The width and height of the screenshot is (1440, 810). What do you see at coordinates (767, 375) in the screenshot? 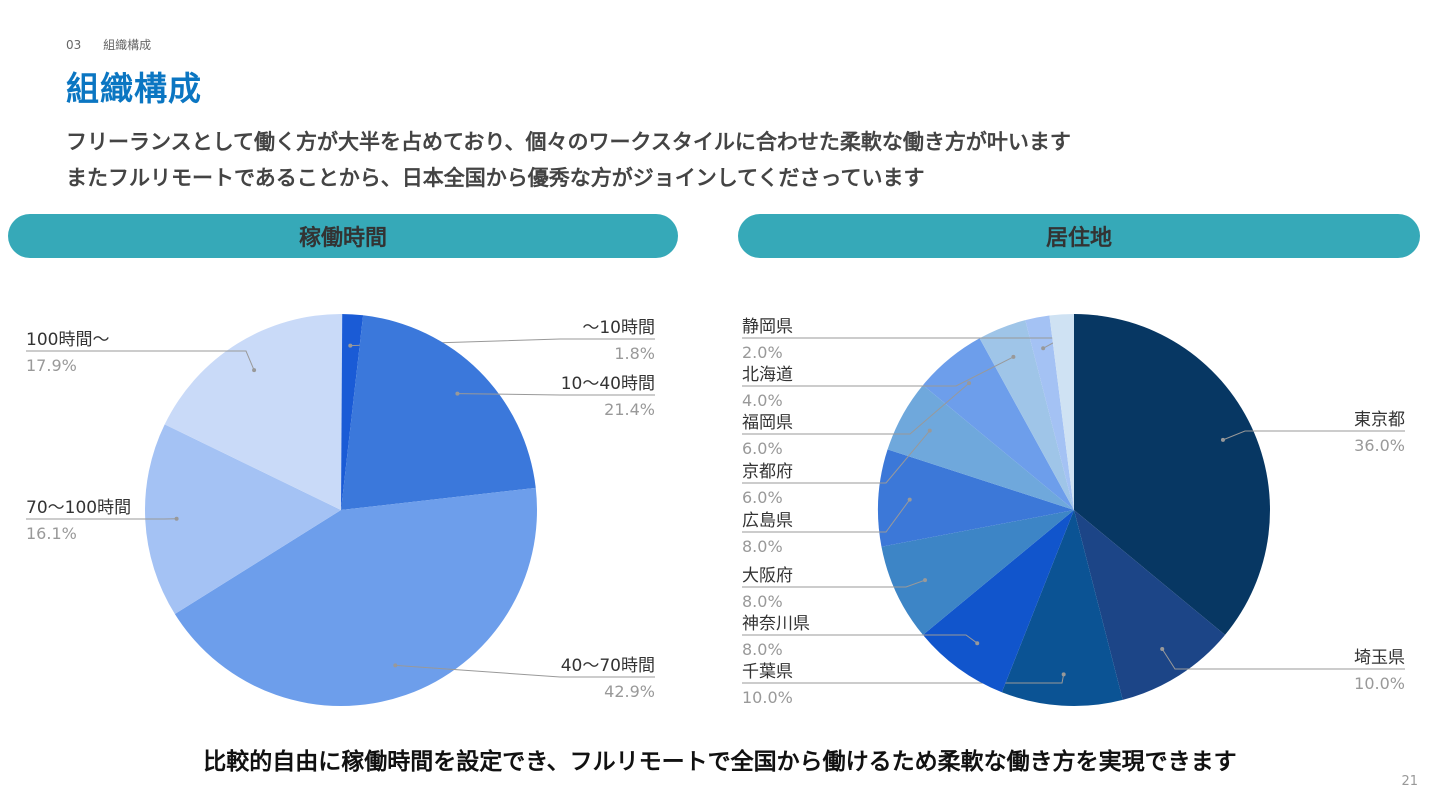
I see `pie1-category-label-8: 北海道` at bounding box center [767, 375].